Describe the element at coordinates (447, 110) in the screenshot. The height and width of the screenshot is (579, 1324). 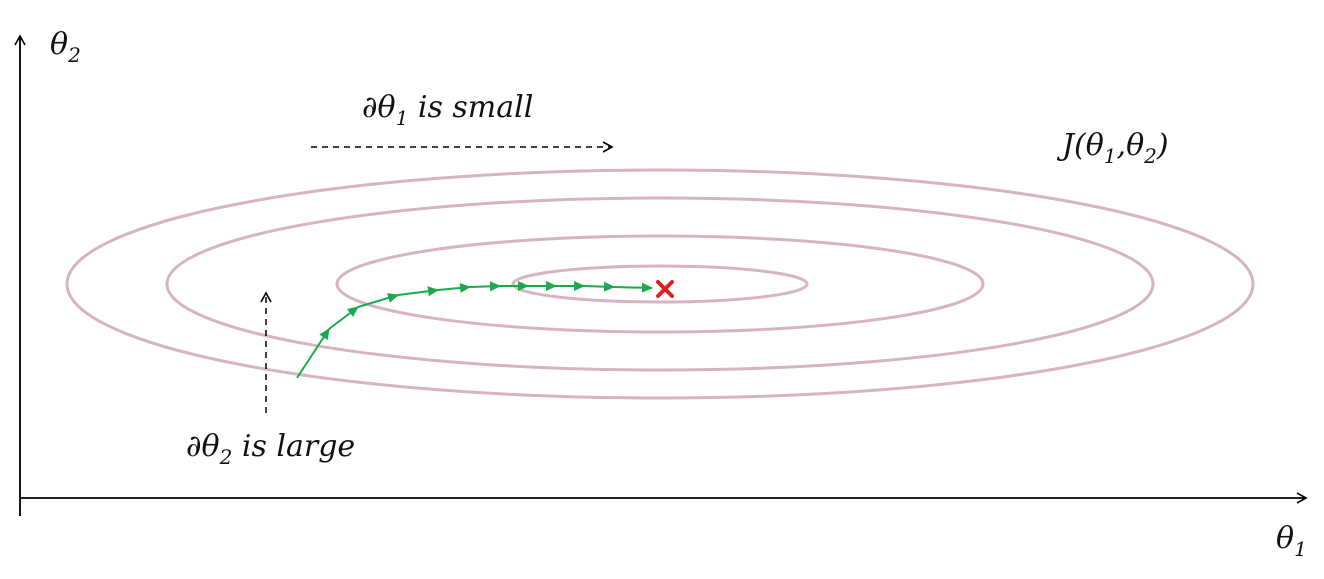
I see `annotation-small: ∂θ1 is small` at that location.